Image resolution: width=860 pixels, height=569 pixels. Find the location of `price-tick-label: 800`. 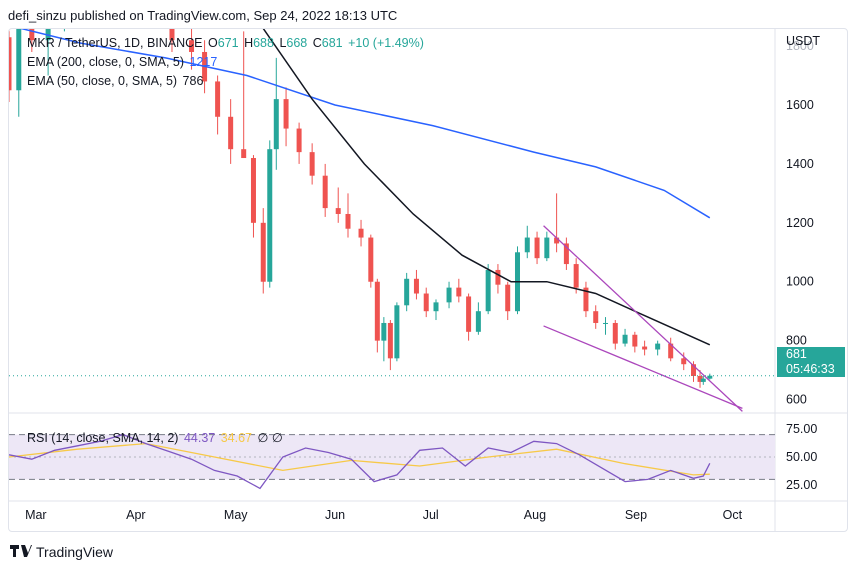

price-tick-label: 800 is located at coordinates (796, 341).